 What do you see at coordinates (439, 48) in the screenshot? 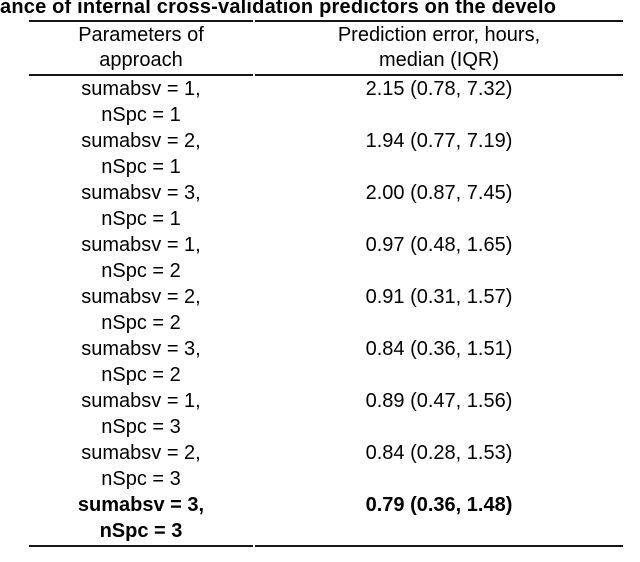
I see `column-header-prediction-error: Prediction error, hours, median (IQR)` at bounding box center [439, 48].